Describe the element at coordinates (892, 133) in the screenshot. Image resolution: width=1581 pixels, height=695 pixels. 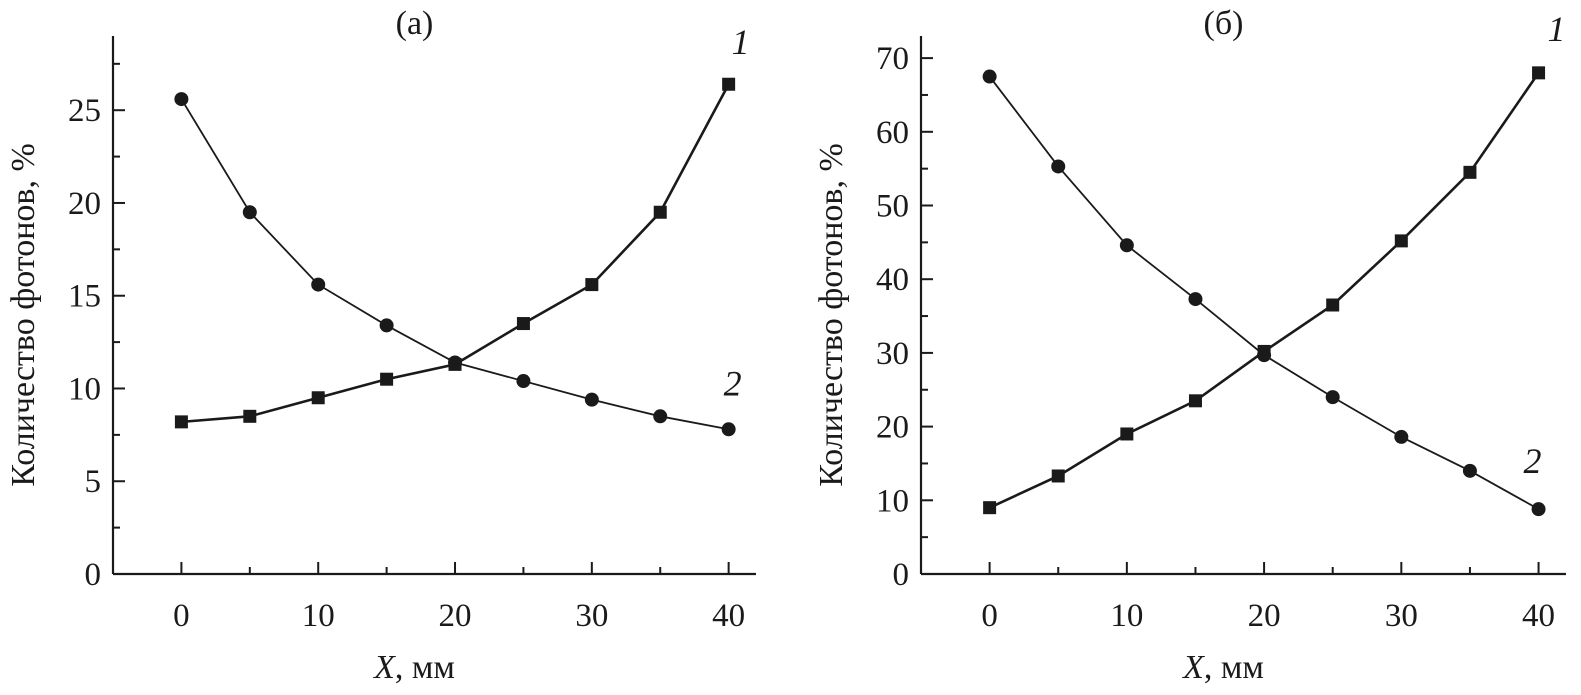
I see `y-tick-label: 60` at that location.